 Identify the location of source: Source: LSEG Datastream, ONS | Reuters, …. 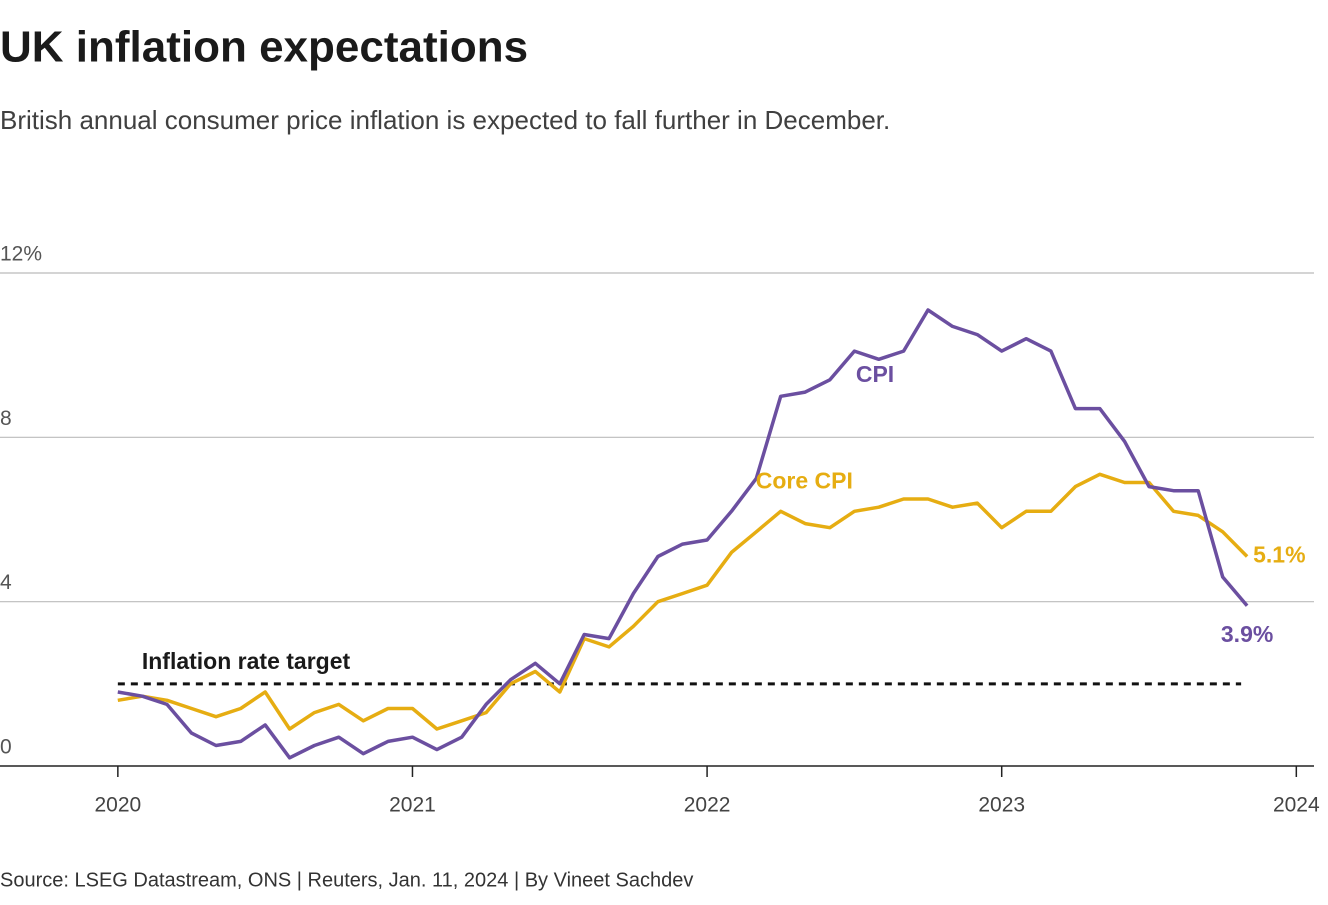
(346, 880).